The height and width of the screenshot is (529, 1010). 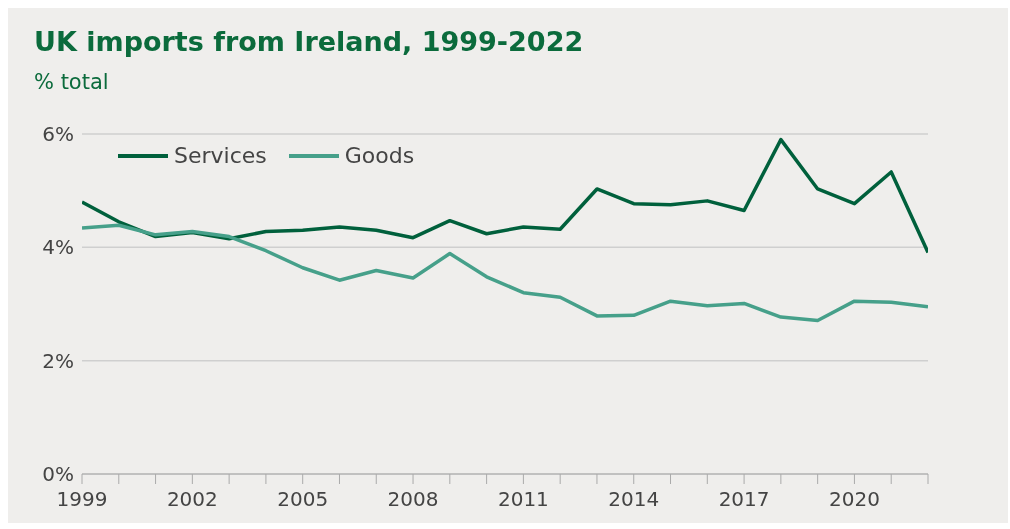 What do you see at coordinates (744, 499) in the screenshot?
I see `x-tick-label: 2017` at bounding box center [744, 499].